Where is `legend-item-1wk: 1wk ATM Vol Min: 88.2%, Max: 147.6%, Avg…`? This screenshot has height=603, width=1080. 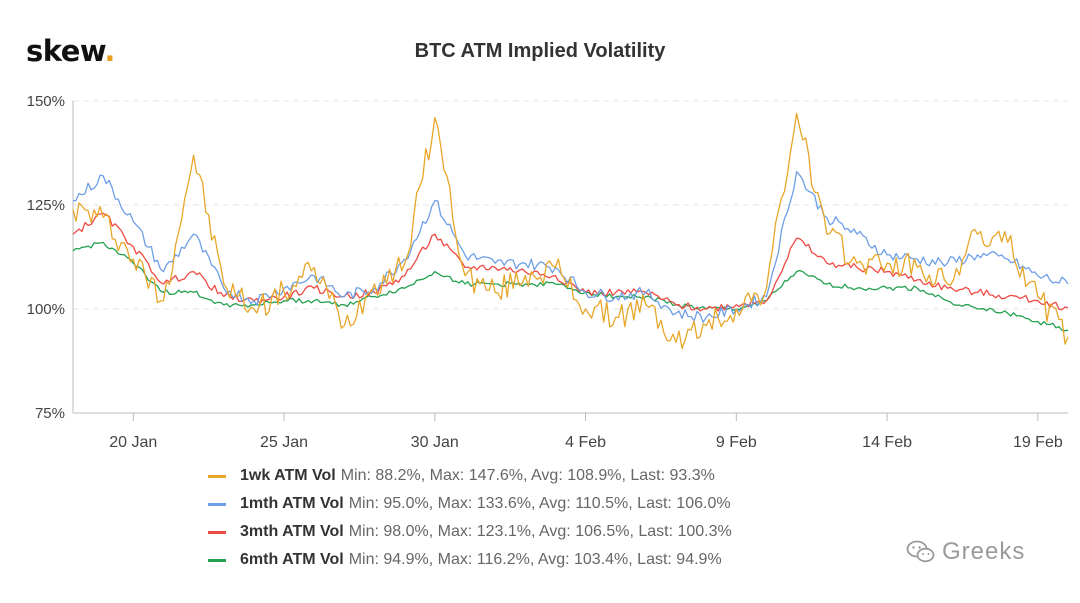 legend-item-1wk: 1wk ATM Vol Min: 88.2%, Max: 147.6%, Avg… is located at coordinates (470, 476).